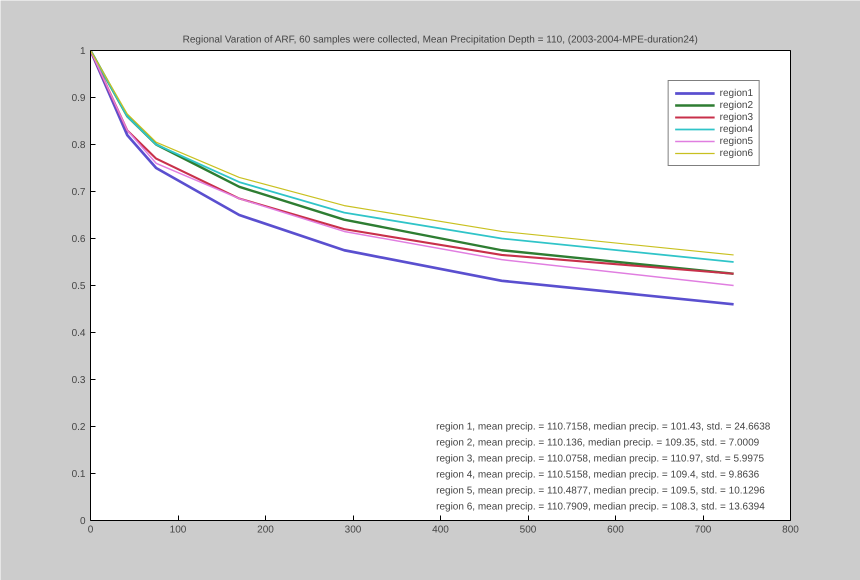 This screenshot has width=860, height=580. Describe the element at coordinates (79, 192) in the screenshot. I see `y-tick-label: 0.7` at that location.